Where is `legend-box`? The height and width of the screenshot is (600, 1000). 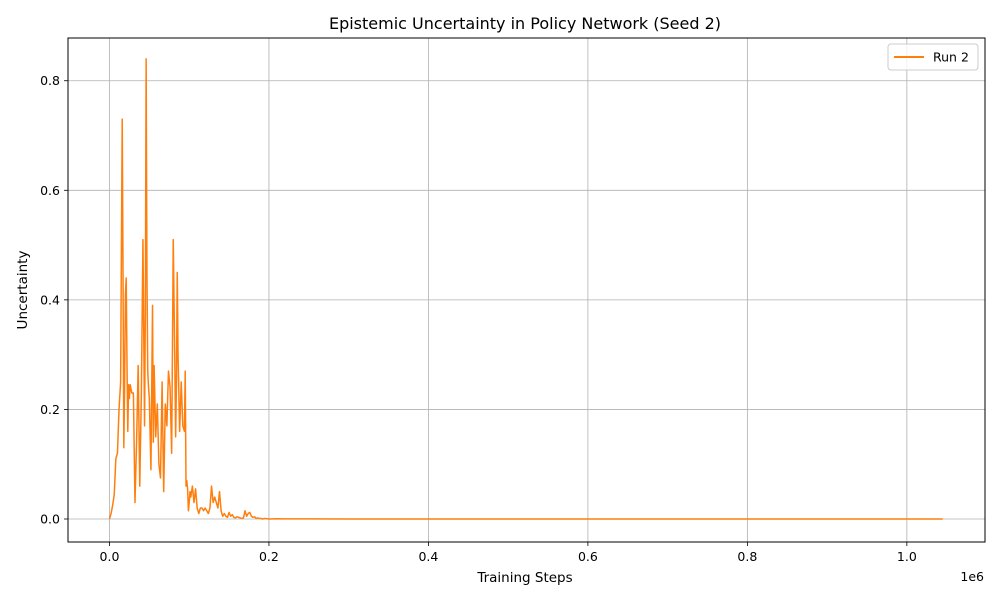
legend-box is located at coordinates (933, 57).